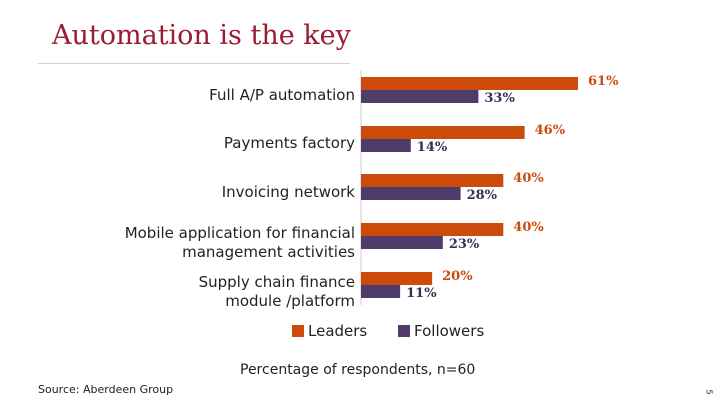 The image size is (720, 405). What do you see at coordinates (404, 331) in the screenshot?
I see `legend-followers-swatch` at bounding box center [404, 331].